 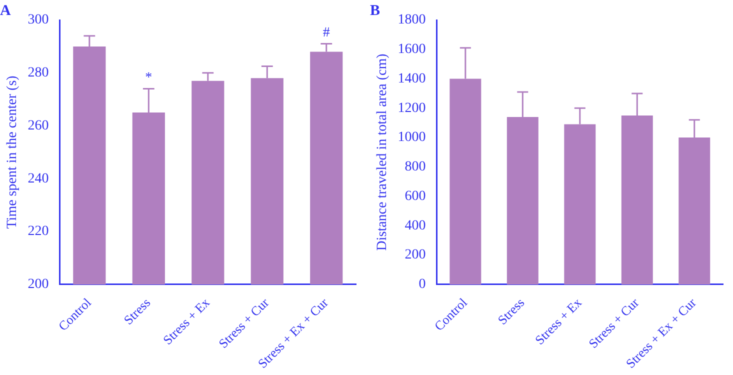 What do you see at coordinates (38, 178) in the screenshot?
I see `y-tick-label: 240` at bounding box center [38, 178].